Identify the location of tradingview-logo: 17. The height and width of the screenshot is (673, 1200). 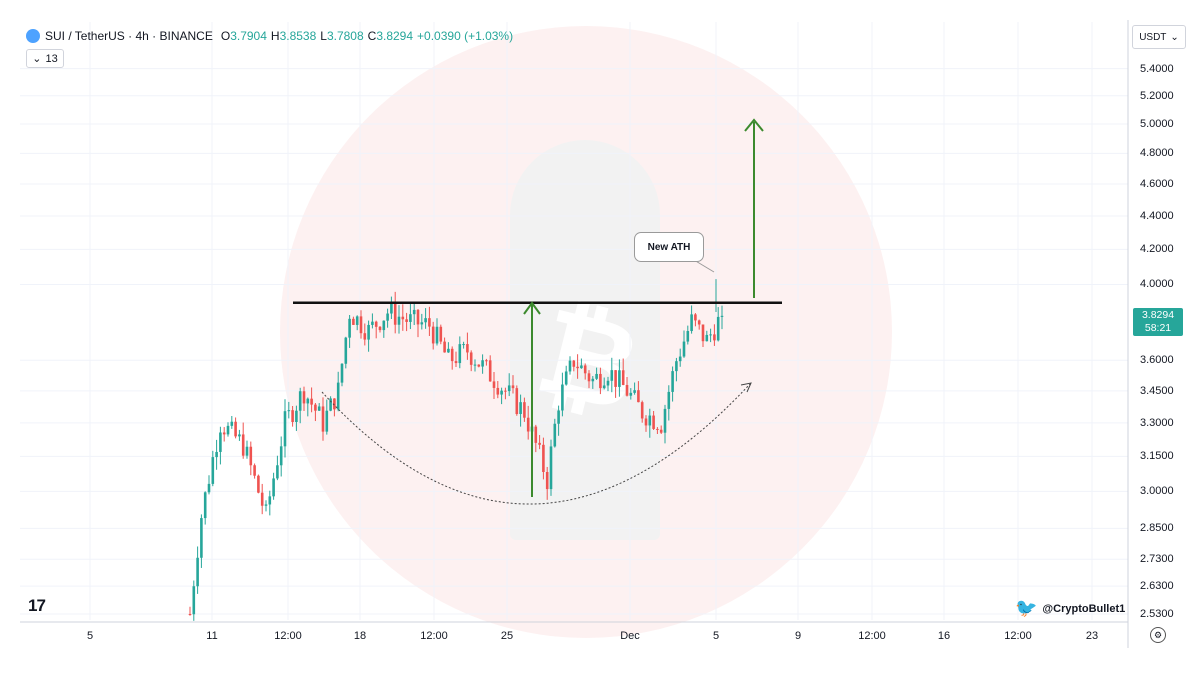
(37, 605).